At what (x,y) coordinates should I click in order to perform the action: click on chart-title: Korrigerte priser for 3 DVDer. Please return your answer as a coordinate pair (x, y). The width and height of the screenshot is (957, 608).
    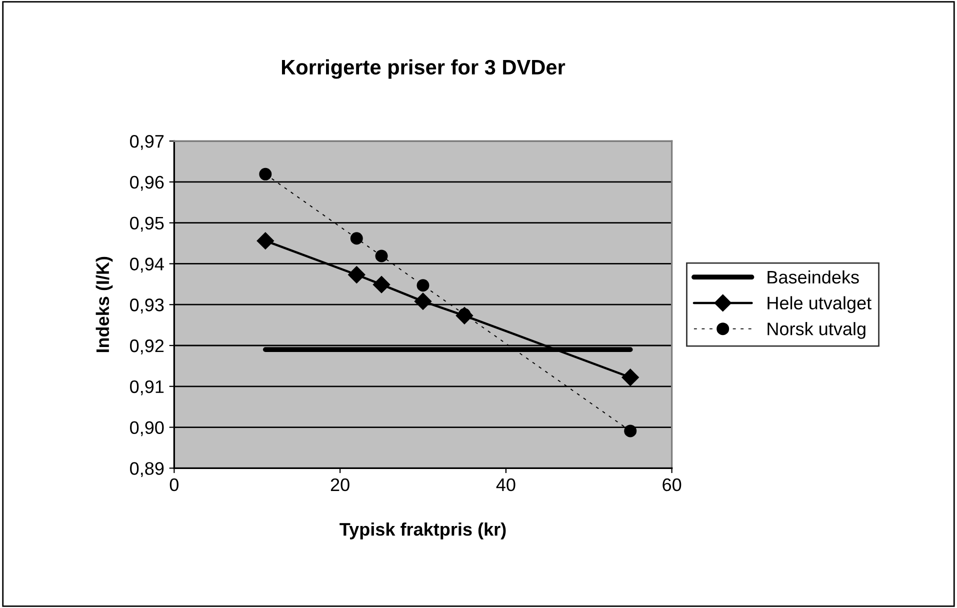
    Looking at the image, I should click on (424, 69).